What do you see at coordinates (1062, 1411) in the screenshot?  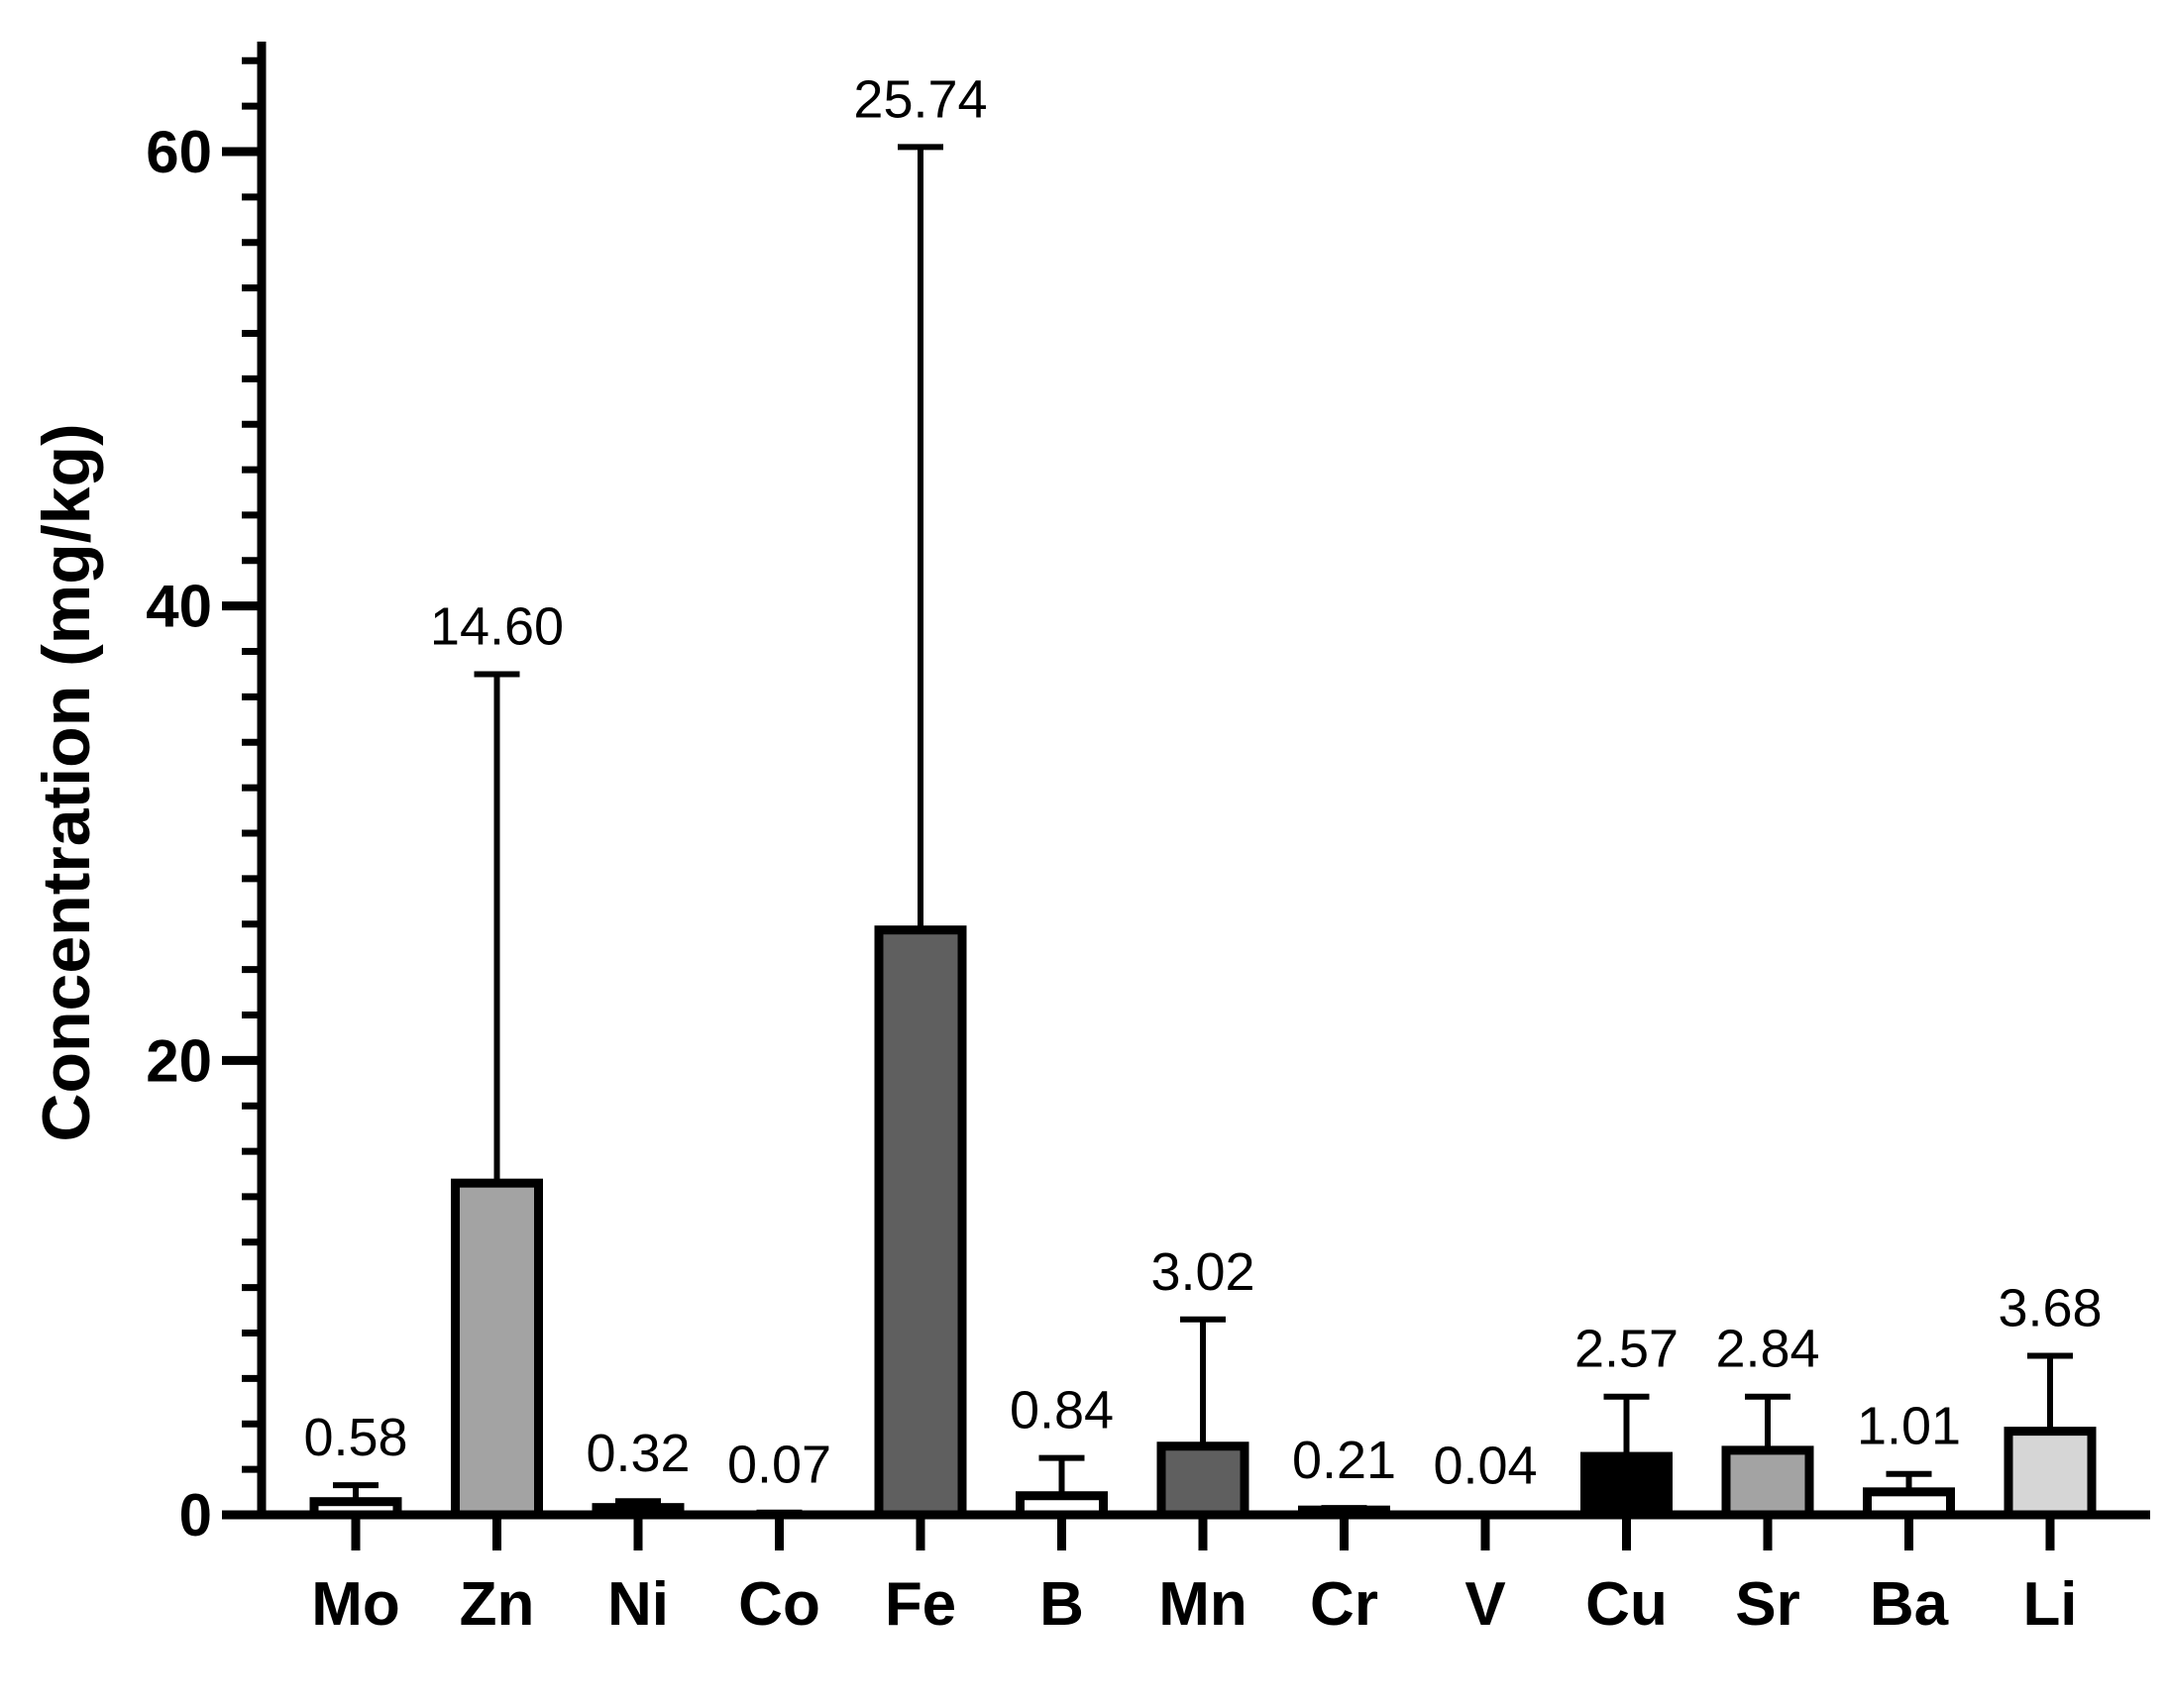 I see `data-label-b: 0.84` at bounding box center [1062, 1411].